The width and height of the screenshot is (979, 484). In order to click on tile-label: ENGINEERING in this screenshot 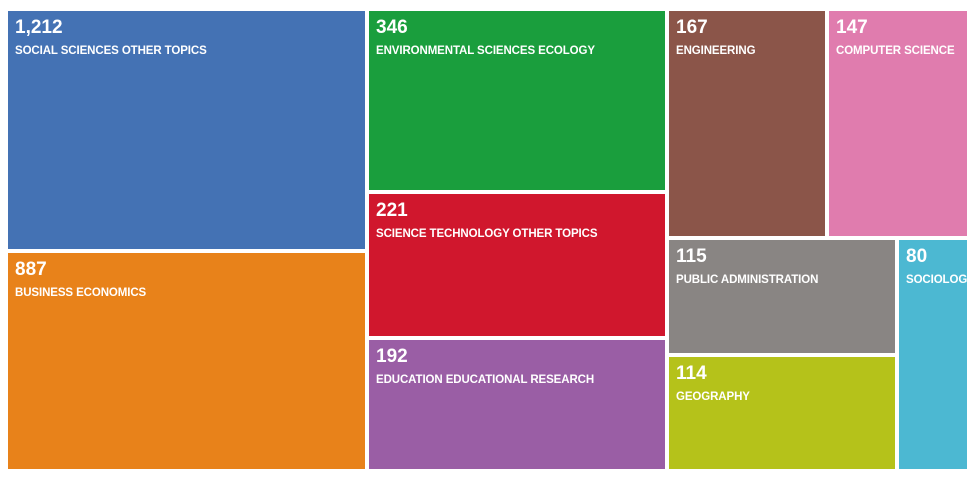, I will do `click(716, 51)`.